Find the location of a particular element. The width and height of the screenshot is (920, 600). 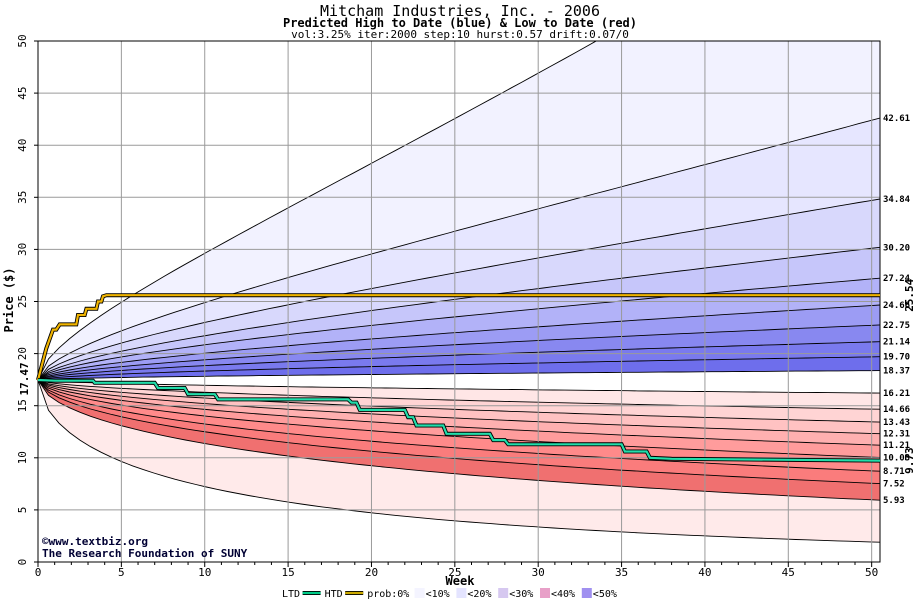

legend-label-ltd: LTD is located at coordinates (291, 594).